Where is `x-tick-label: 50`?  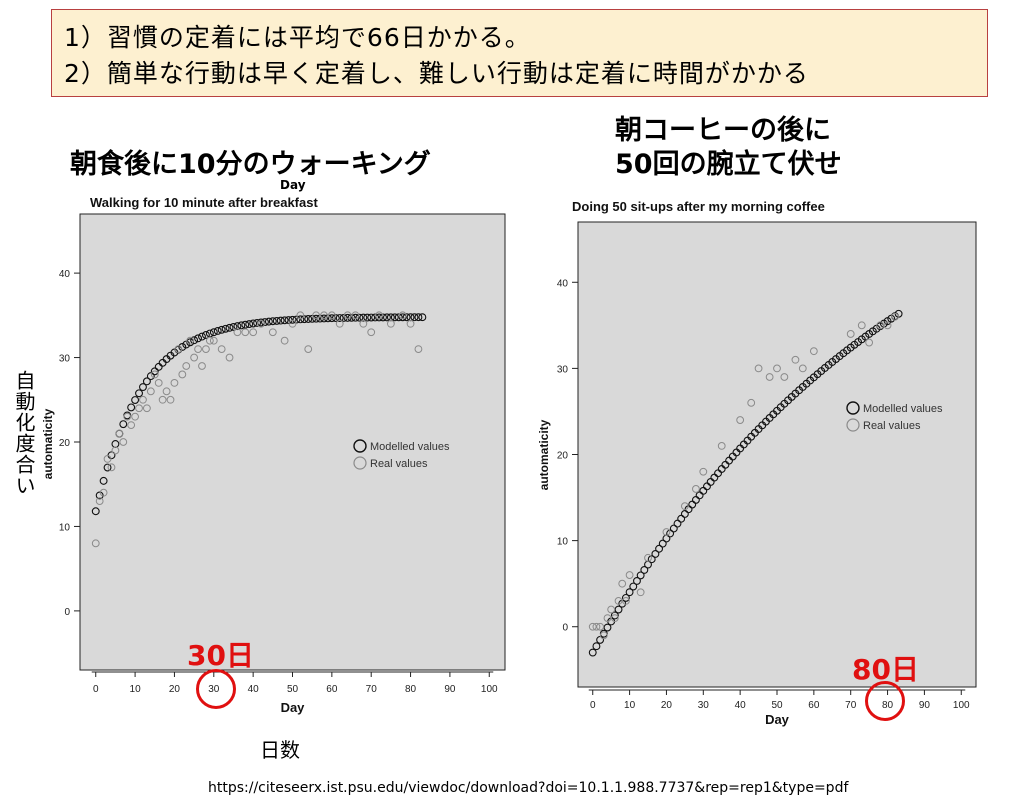
x-tick-label: 50 is located at coordinates (293, 689).